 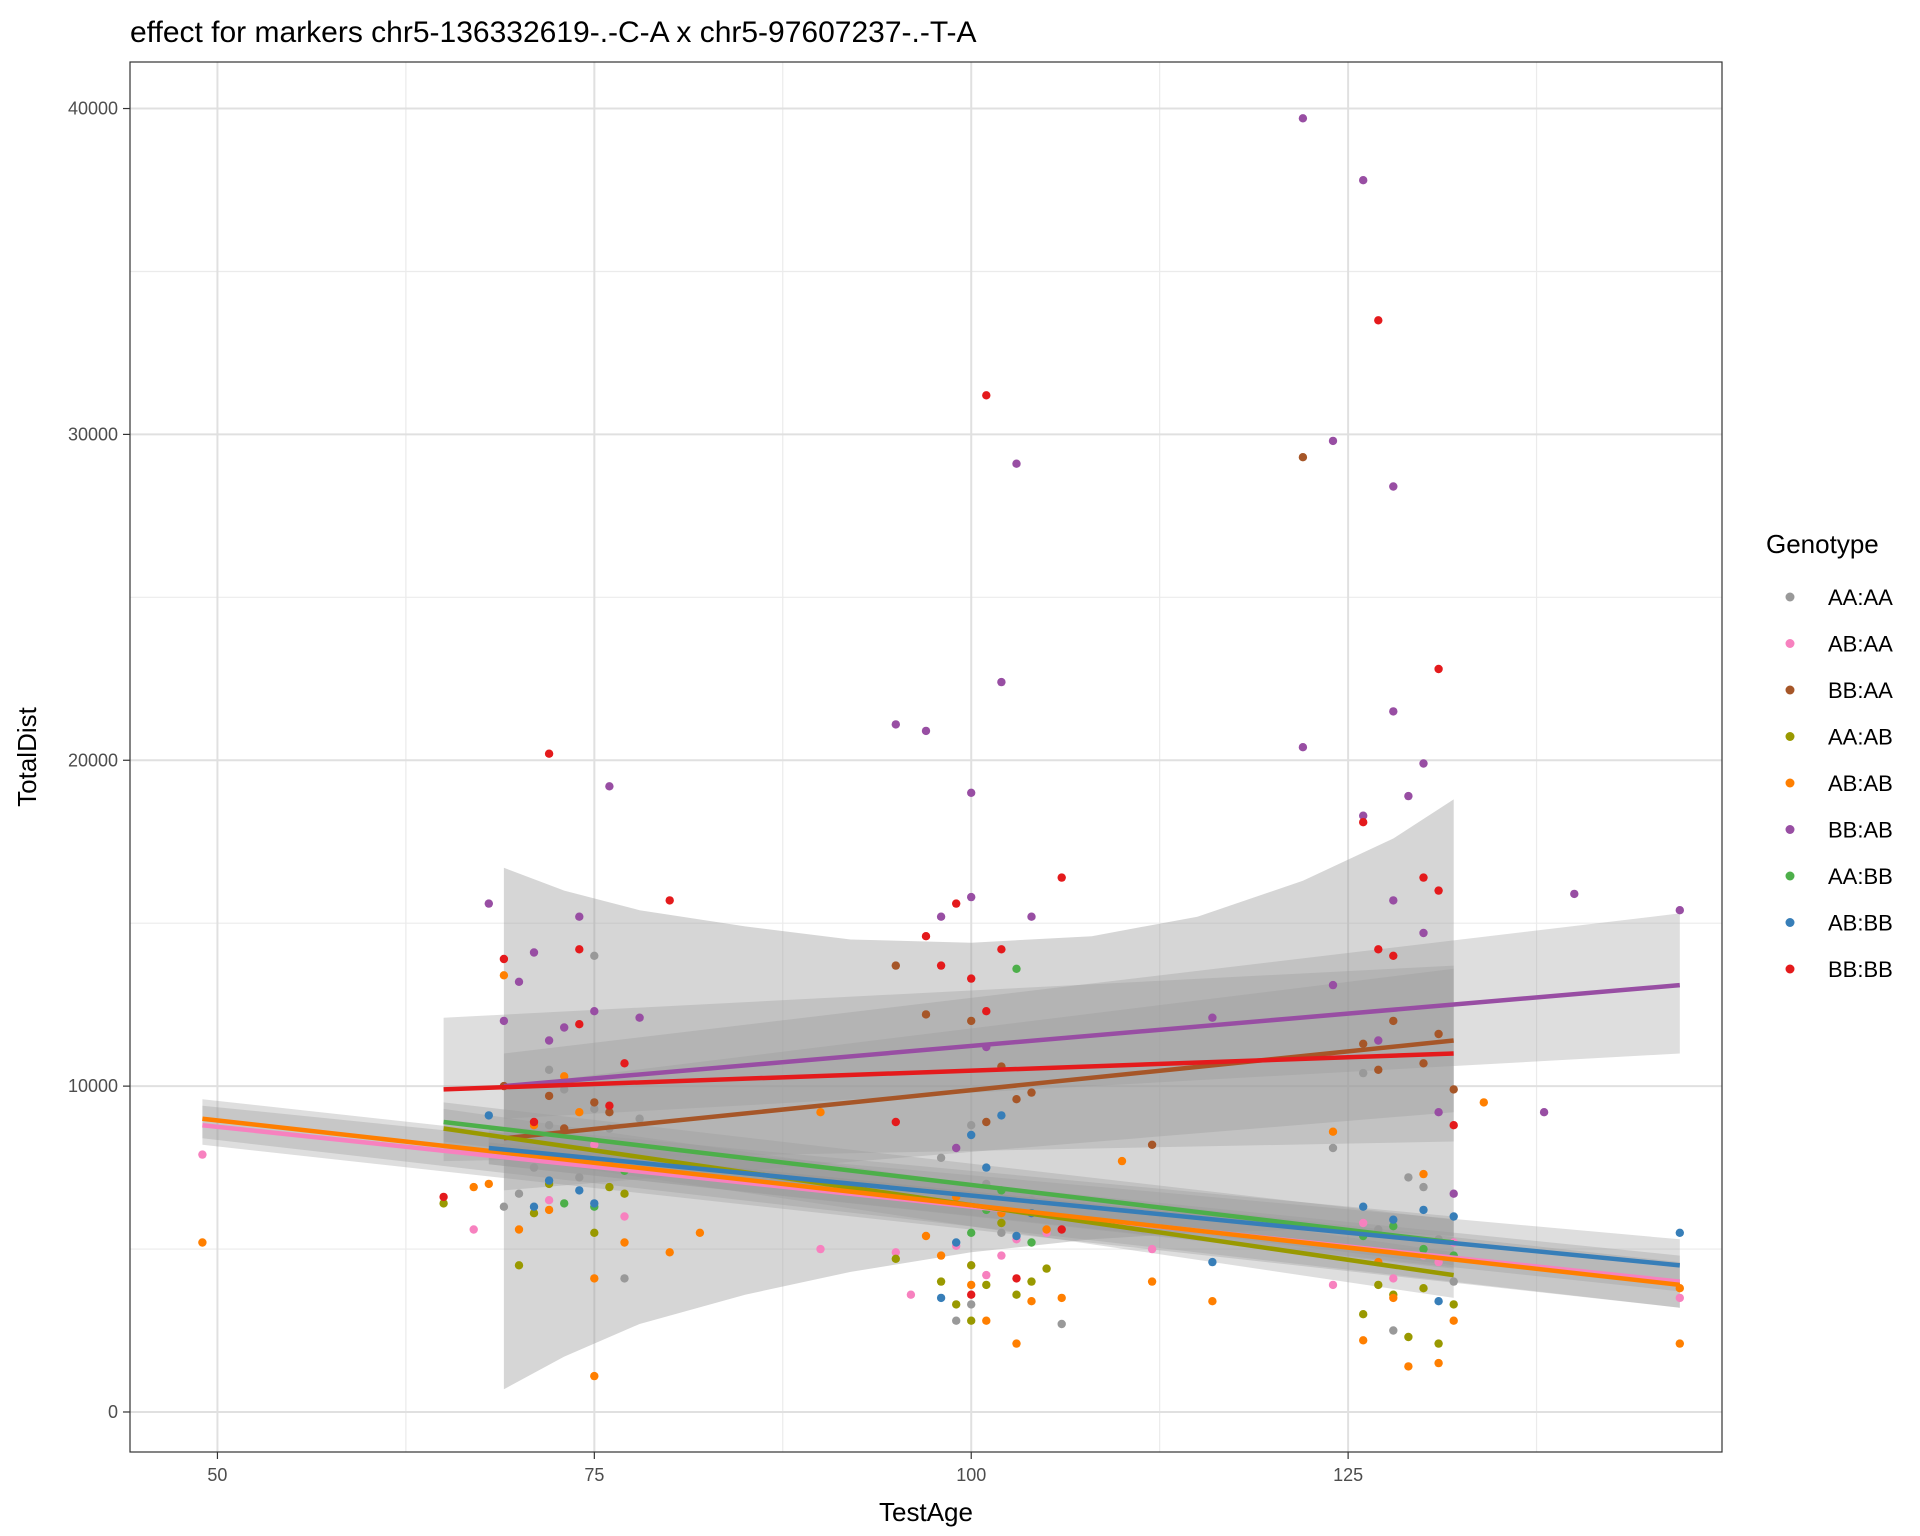 What do you see at coordinates (1091, 1035) in the screenshot?
I see `fit-line-bb-ab` at bounding box center [1091, 1035].